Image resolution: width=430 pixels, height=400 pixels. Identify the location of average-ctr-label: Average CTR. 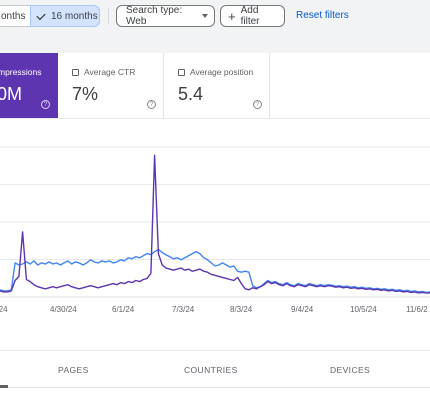
(103, 72).